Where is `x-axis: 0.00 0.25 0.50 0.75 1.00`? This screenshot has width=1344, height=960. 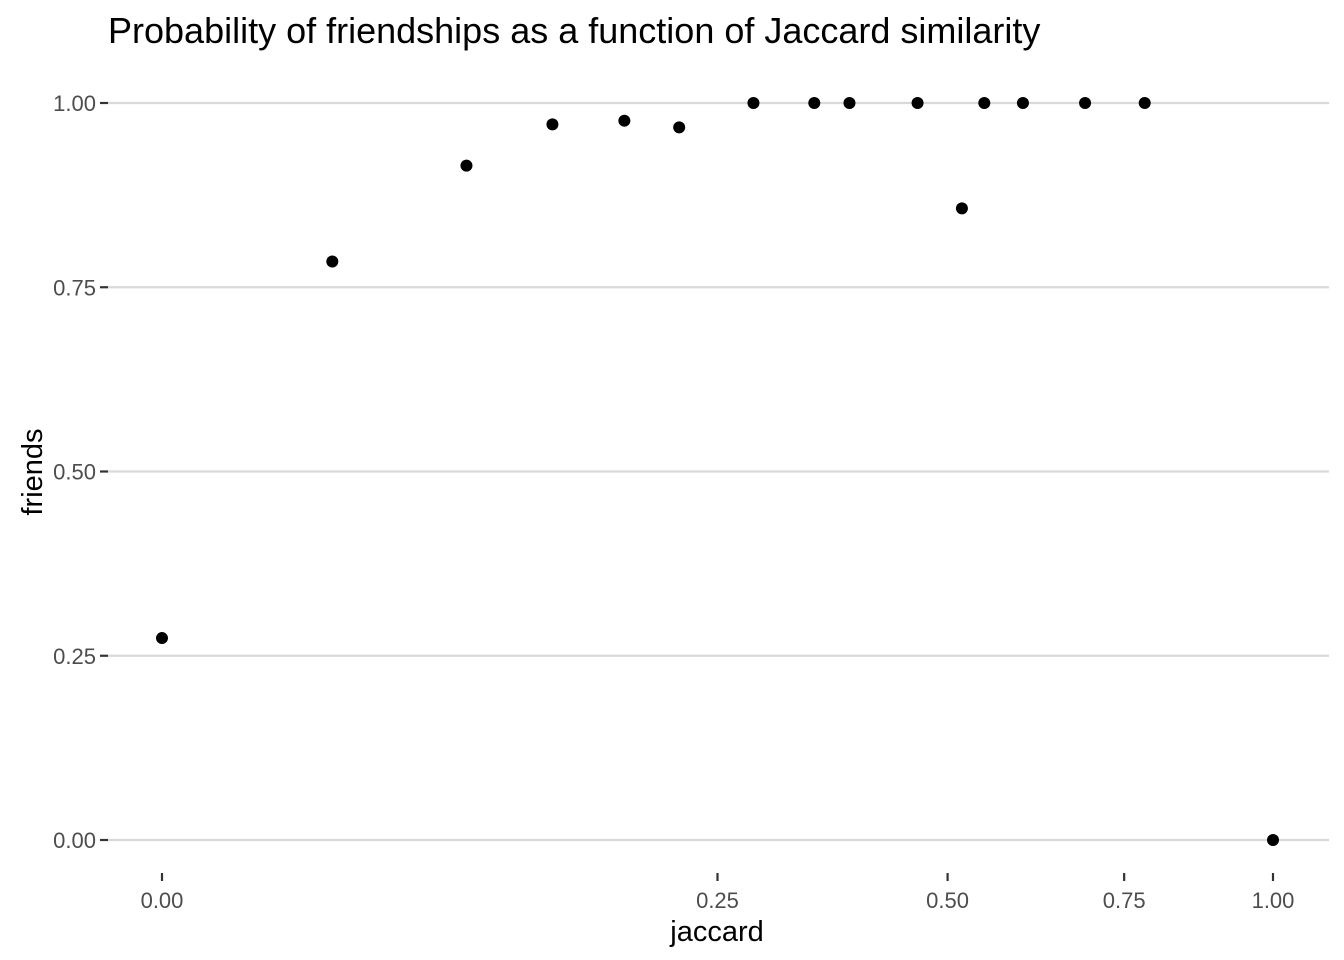
x-axis: 0.00 0.25 0.50 0.75 1.00 is located at coordinates (718, 893).